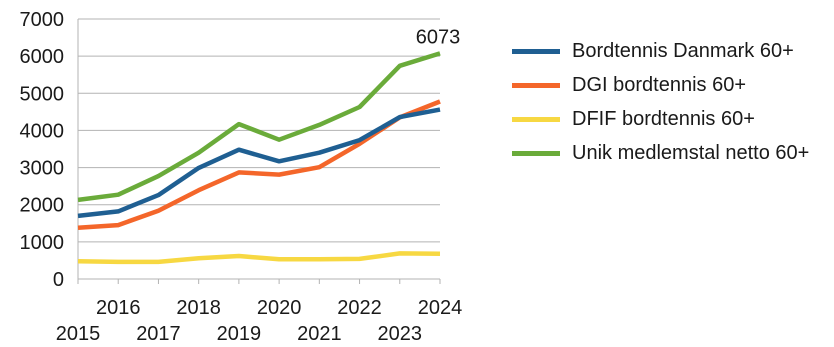  Describe the element at coordinates (42, 20) in the screenshot. I see `y-tick-label: 7000` at that location.